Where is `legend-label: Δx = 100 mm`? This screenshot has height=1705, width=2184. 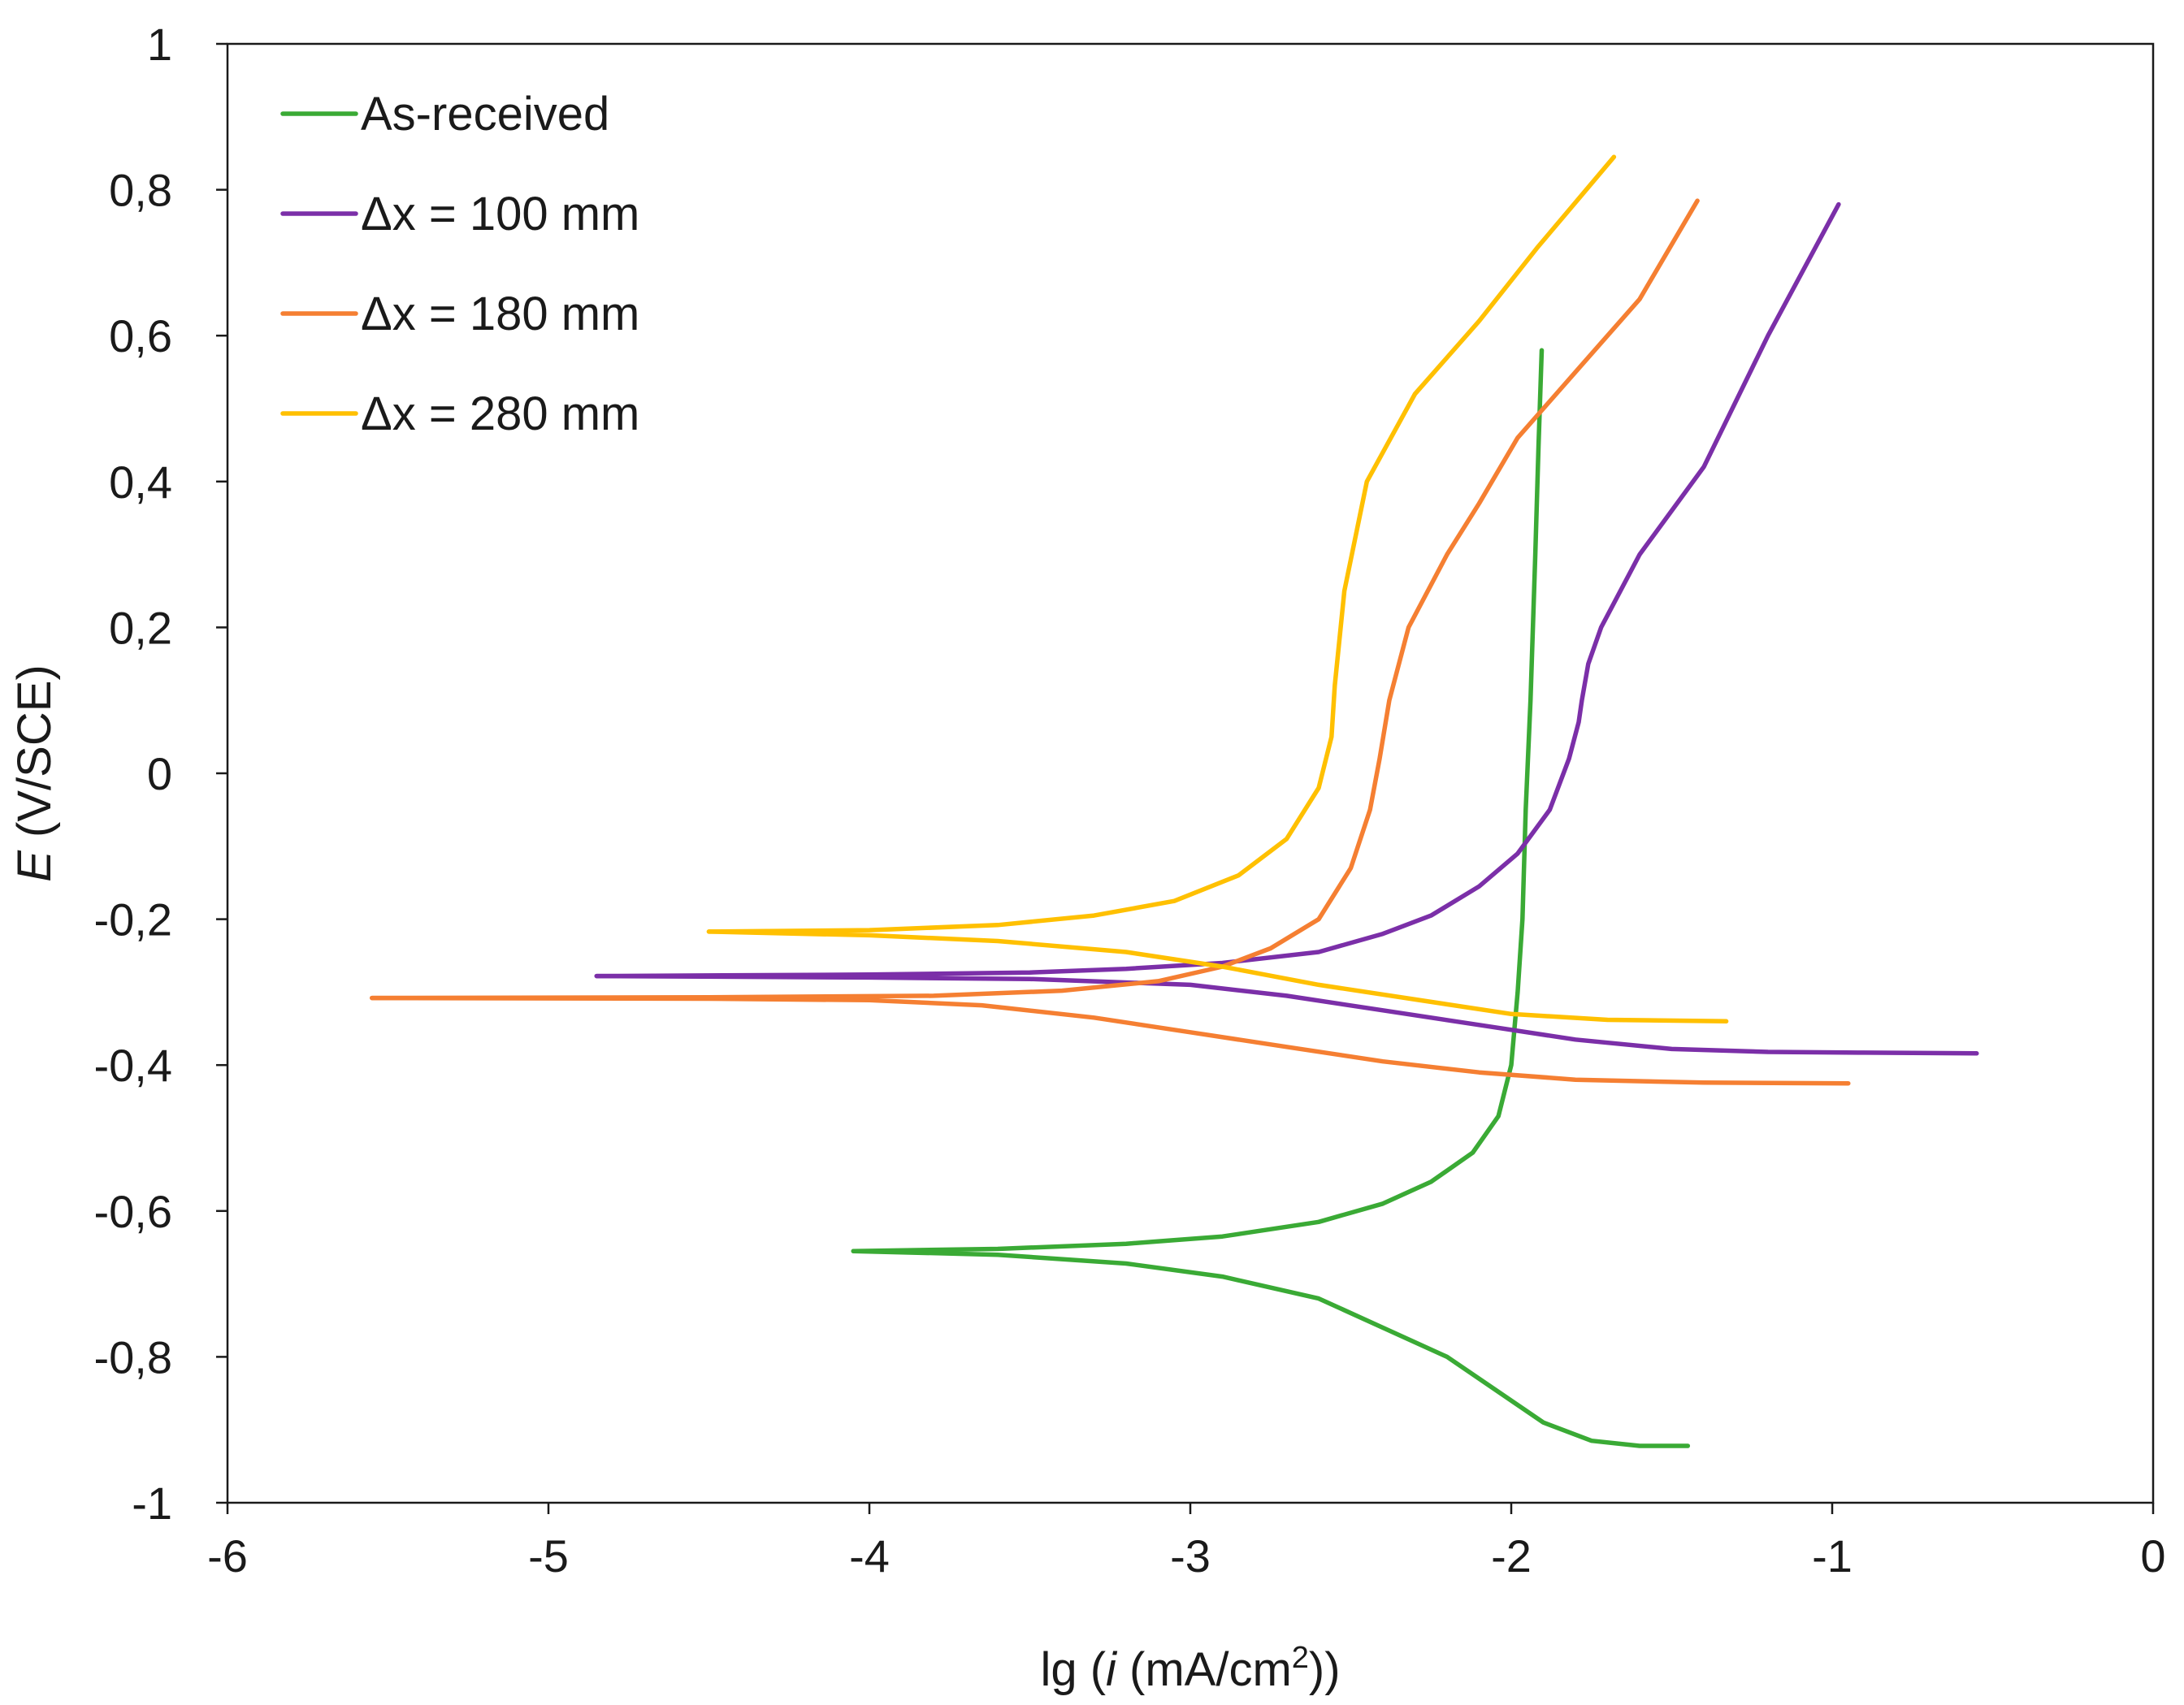 legend-label: Δx = 100 mm is located at coordinates (500, 214).